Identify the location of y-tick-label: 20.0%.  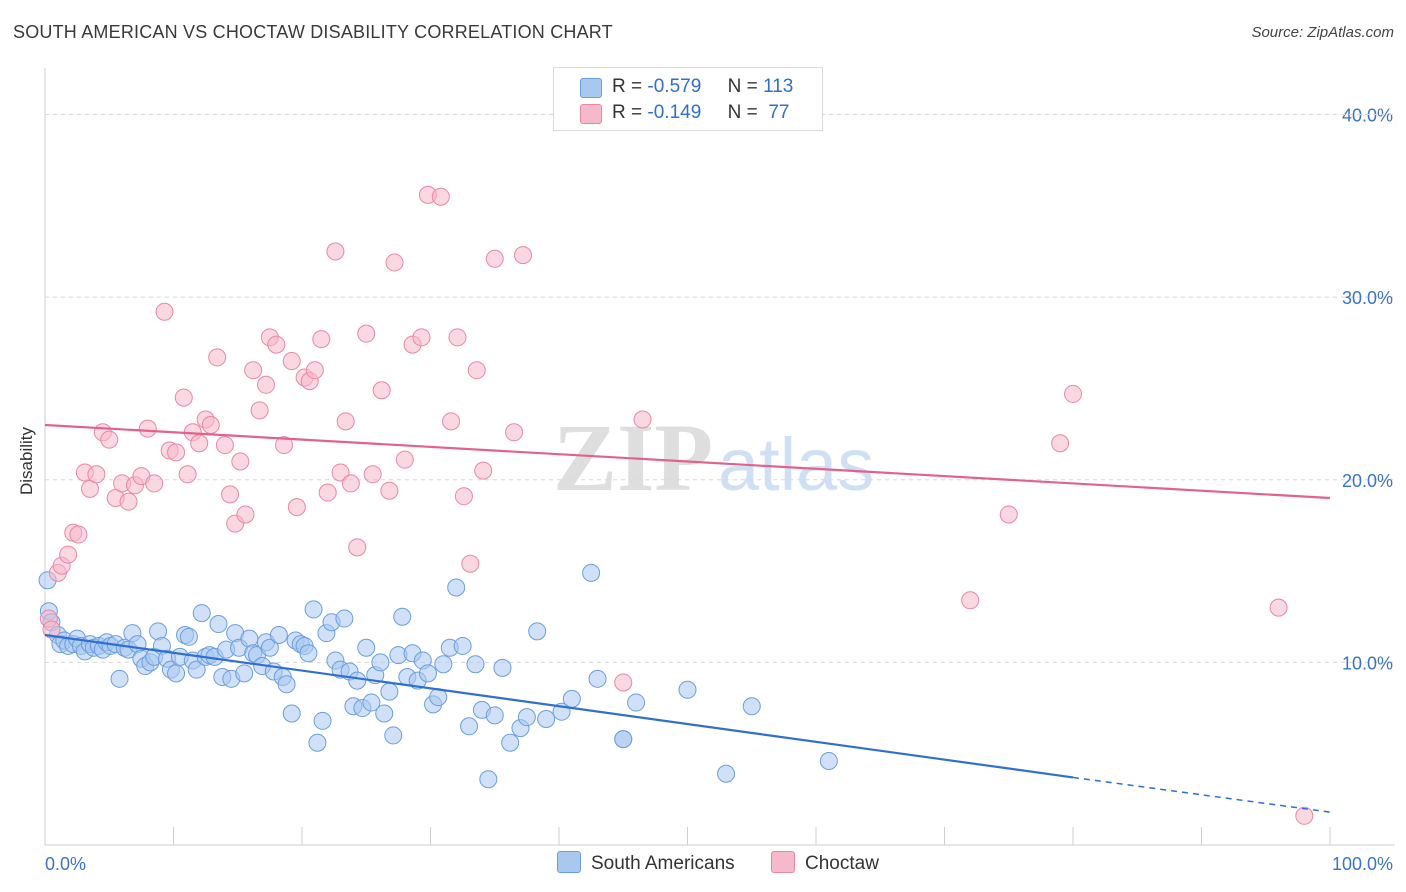
(1367, 481).